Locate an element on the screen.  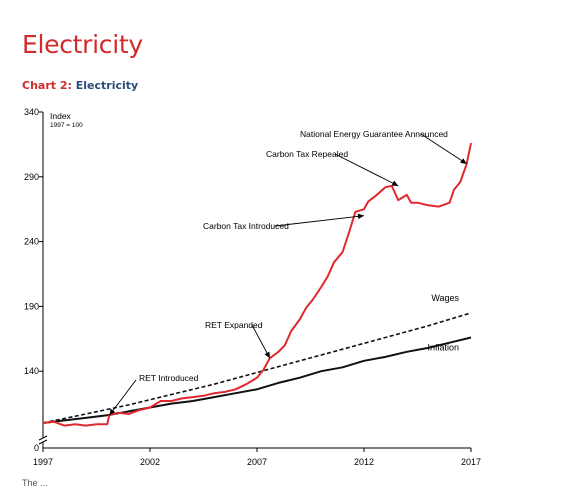
annotation-label: Carbon Tax Introduced is located at coordinates (246, 226).